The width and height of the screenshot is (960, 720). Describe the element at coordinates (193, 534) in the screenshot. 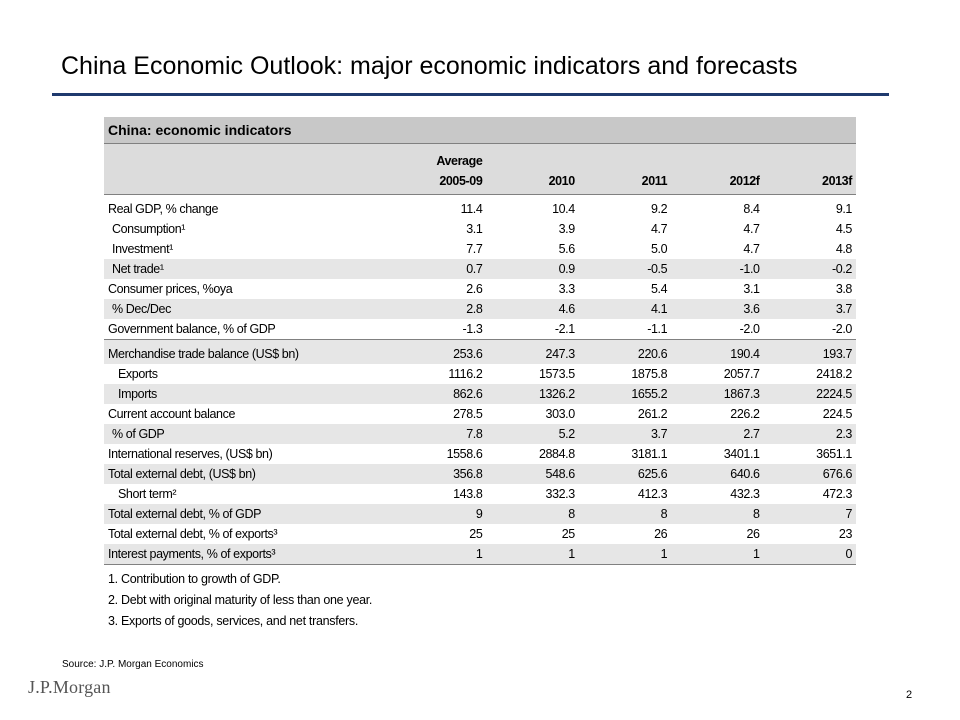

I see `row-label: Total external debt, % of exports³` at that location.